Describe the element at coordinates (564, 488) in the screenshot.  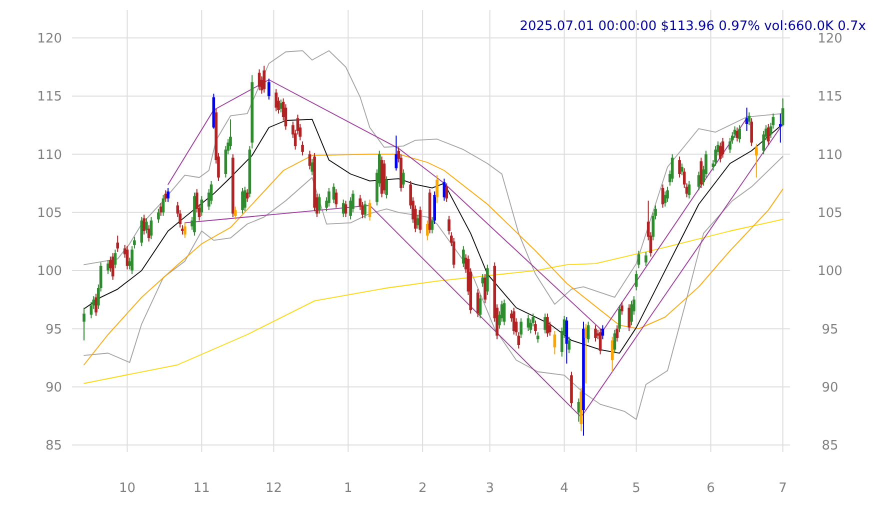
I see `x-tick-label: 4` at that location.